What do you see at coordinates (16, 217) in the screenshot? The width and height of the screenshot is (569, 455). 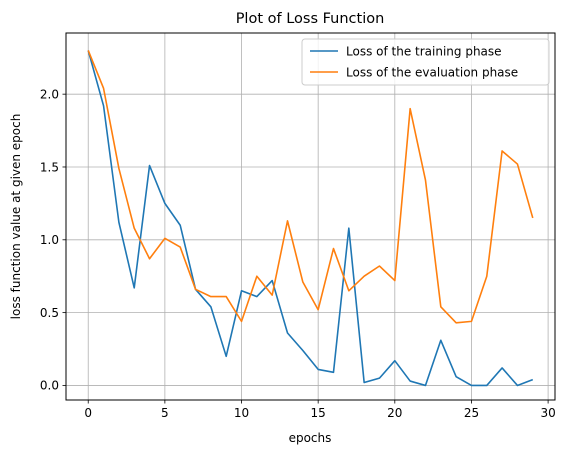 I see `y-axis-label: loss function value at given epoch` at bounding box center [16, 217].